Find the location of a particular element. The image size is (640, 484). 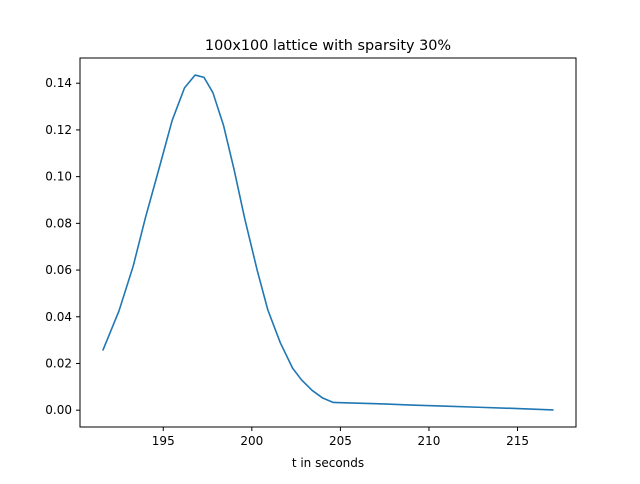

y-tick-label: 0.02 is located at coordinates (58, 363).